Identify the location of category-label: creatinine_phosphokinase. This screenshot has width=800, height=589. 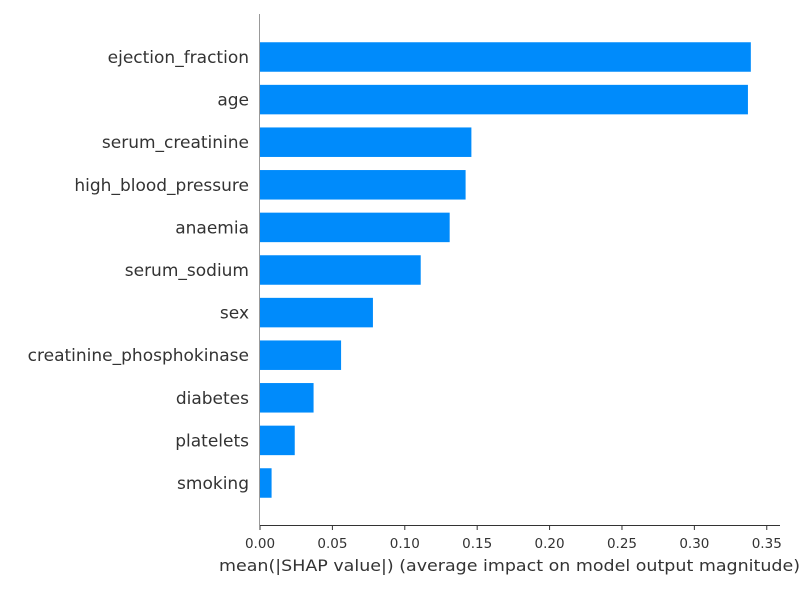
(138, 356).